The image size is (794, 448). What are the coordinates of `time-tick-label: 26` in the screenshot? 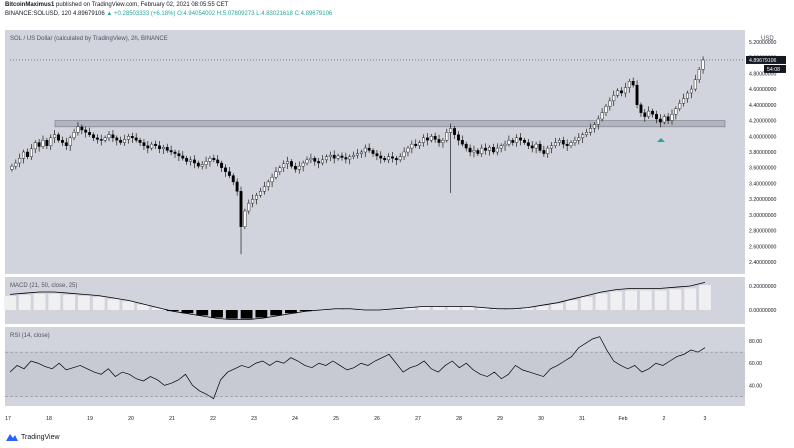 It's located at (377, 419).